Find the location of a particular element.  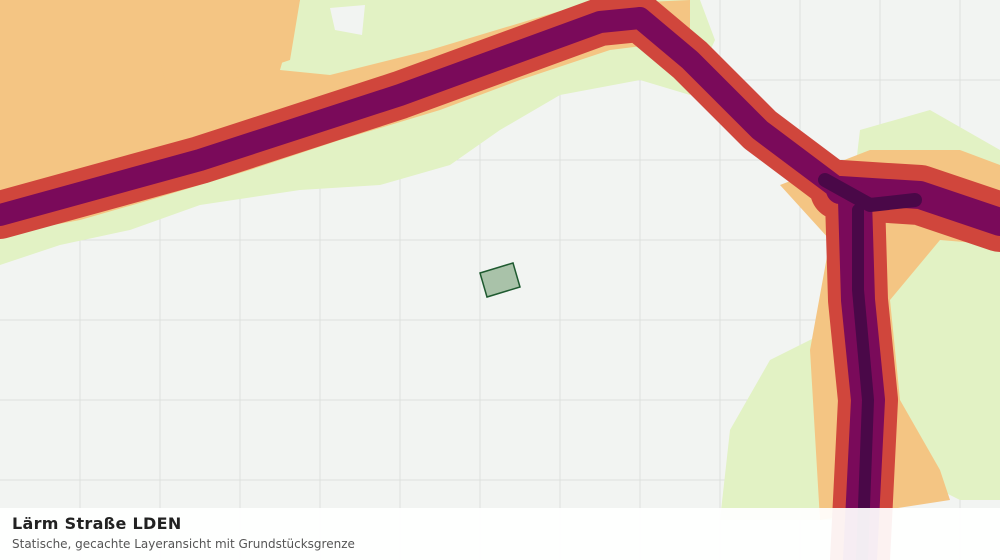

parcel-boundary is located at coordinates (500, 280).